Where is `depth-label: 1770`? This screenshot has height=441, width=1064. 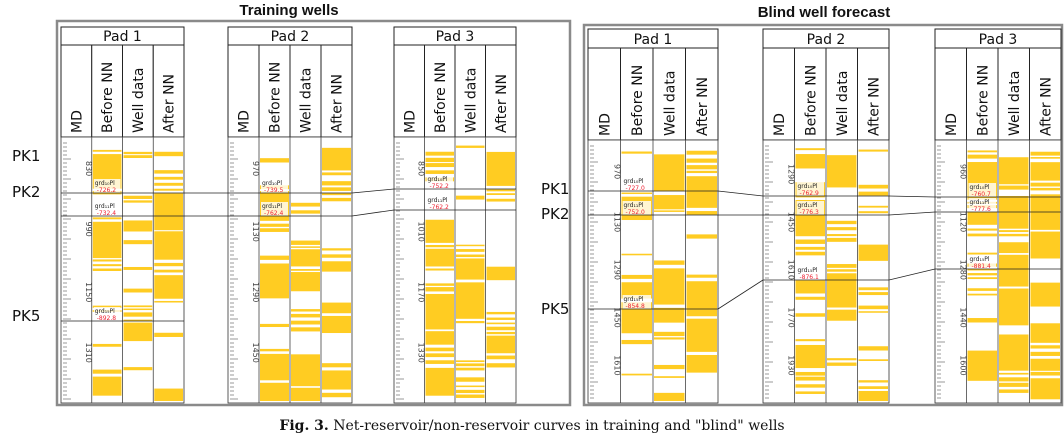 depth-label: 1770 is located at coordinates (791, 317).